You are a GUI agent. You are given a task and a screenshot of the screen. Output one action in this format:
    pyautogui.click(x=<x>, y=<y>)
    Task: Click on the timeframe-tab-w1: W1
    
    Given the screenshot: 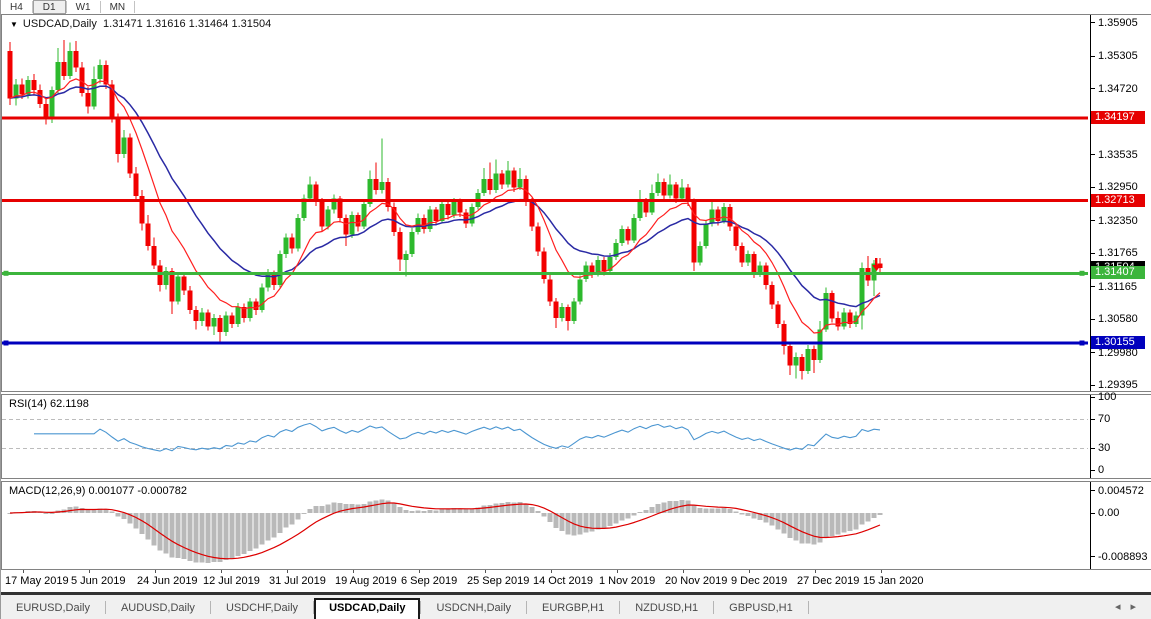 What is the action you would take?
    pyautogui.click(x=83, y=7)
    